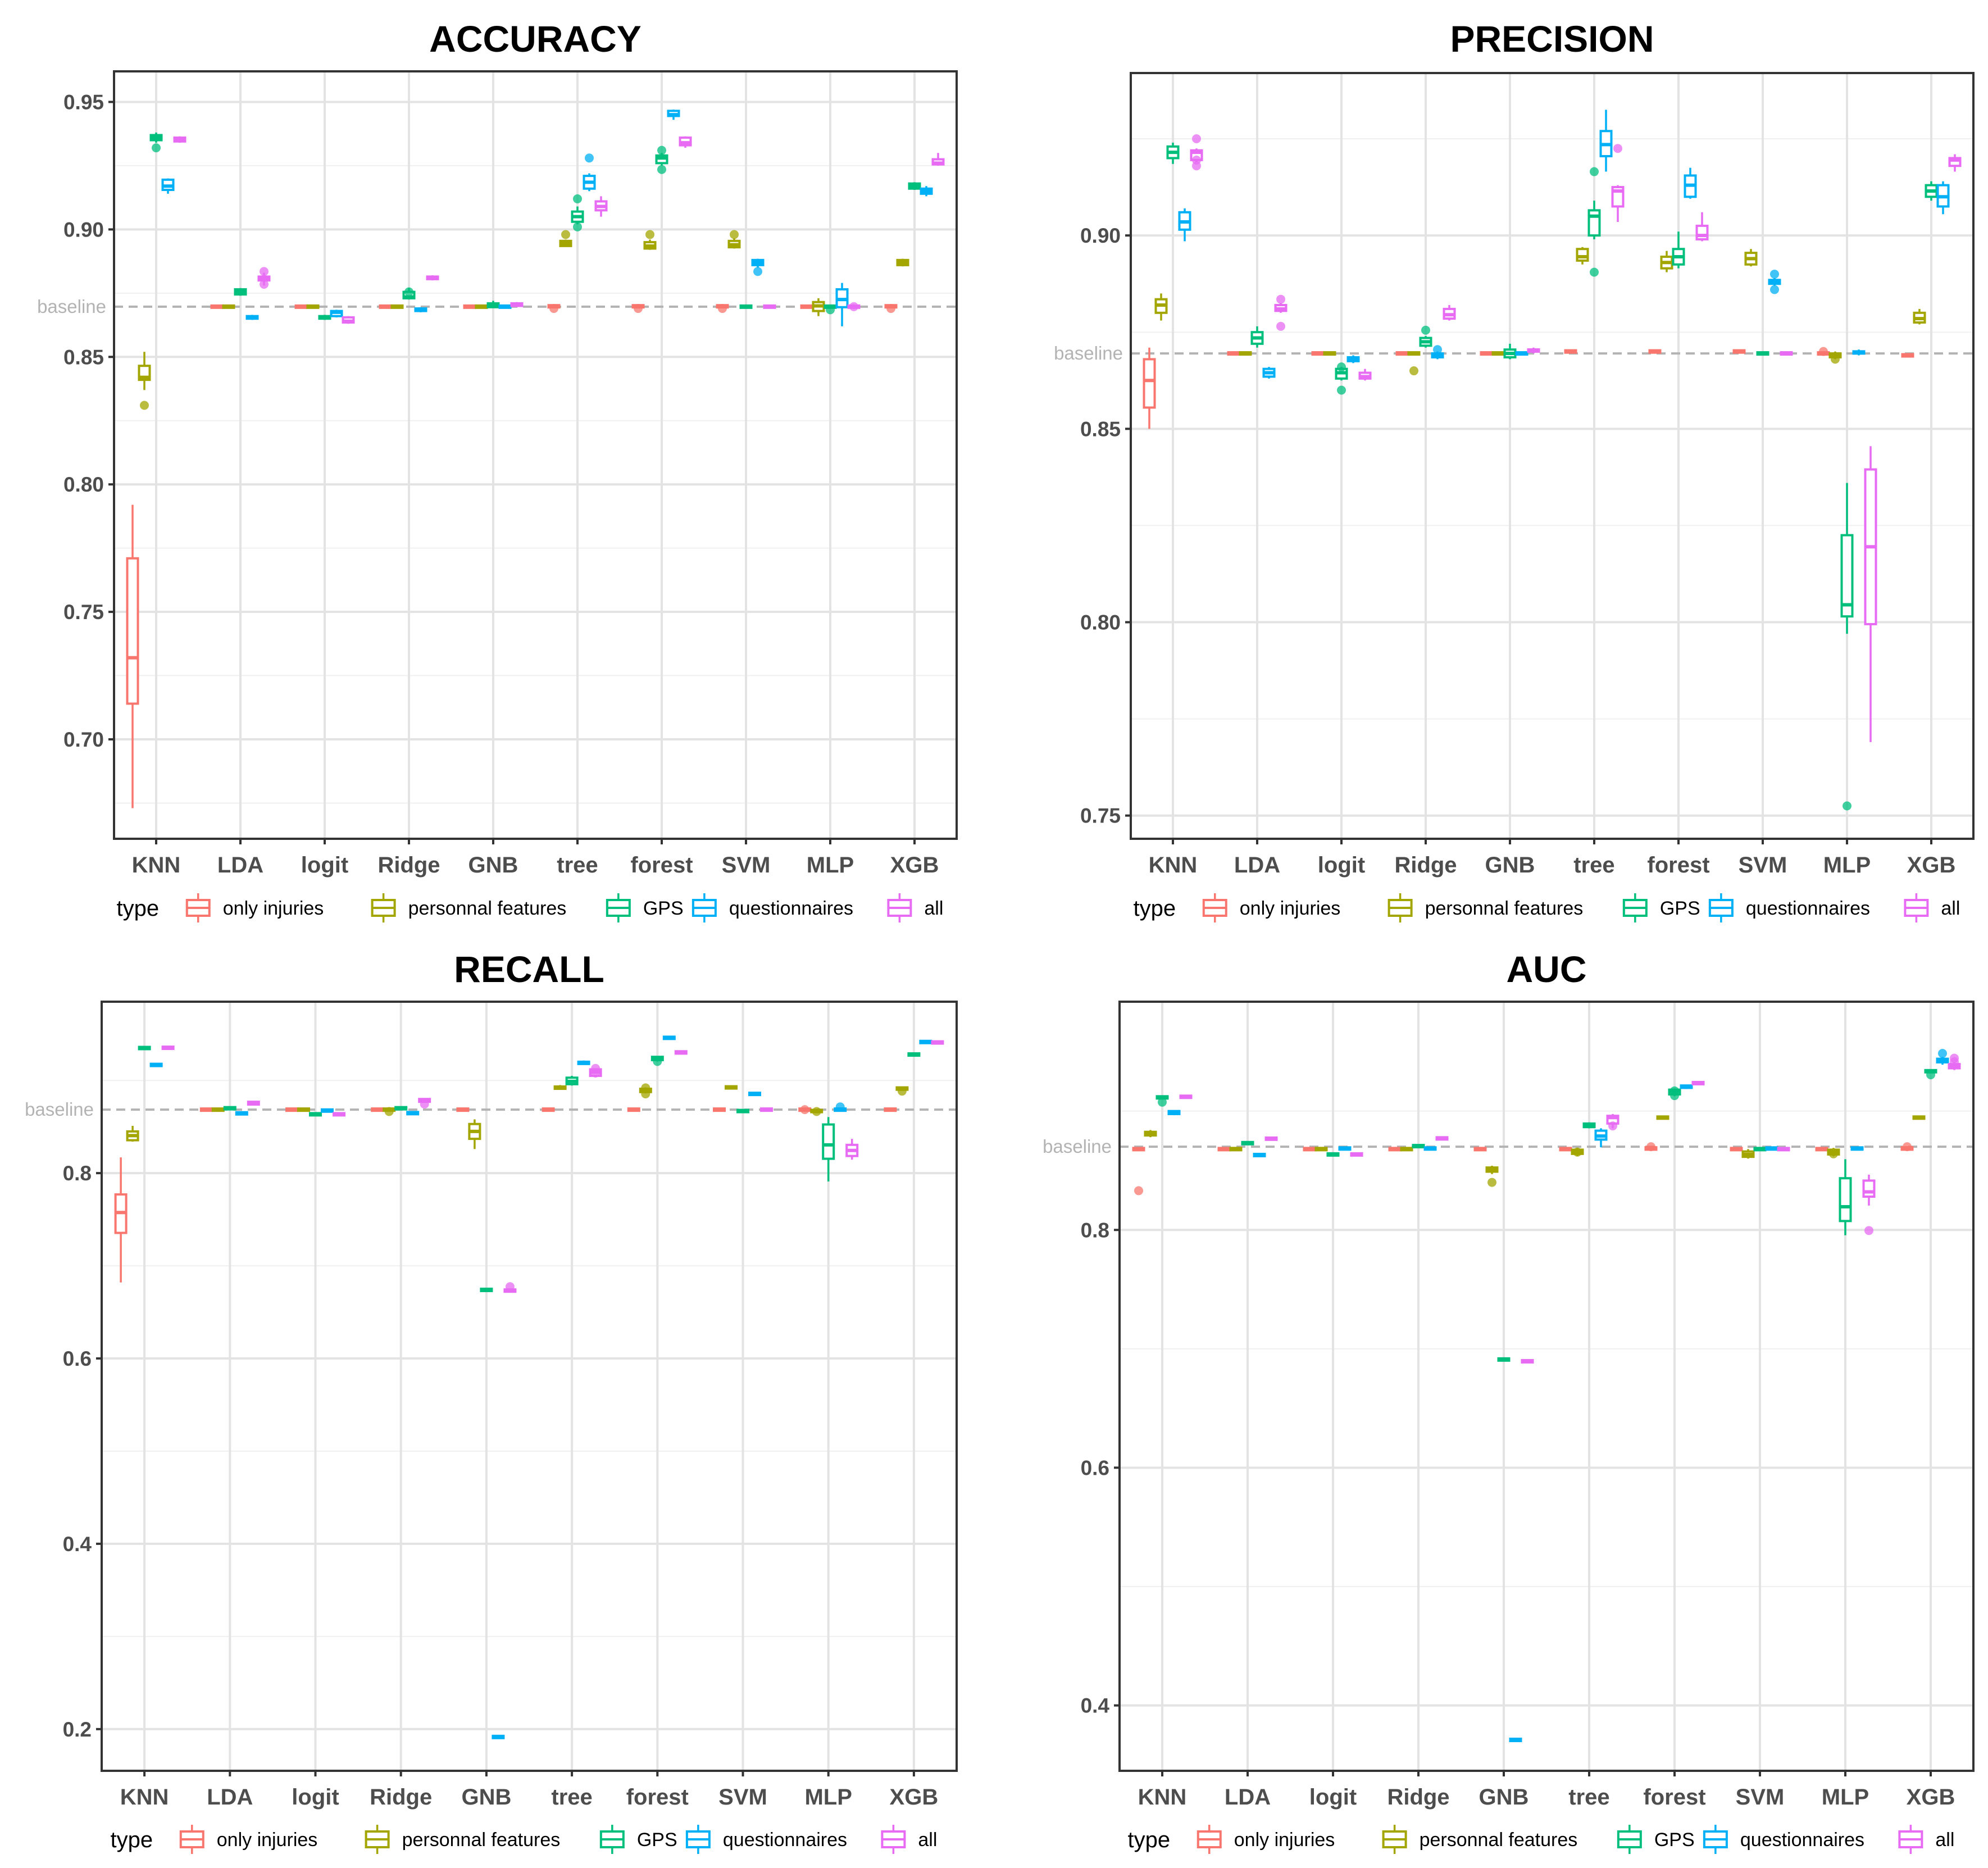 The width and height of the screenshot is (1988, 1868). What do you see at coordinates (1155, 908) in the screenshot?
I see `legend-title: type` at bounding box center [1155, 908].